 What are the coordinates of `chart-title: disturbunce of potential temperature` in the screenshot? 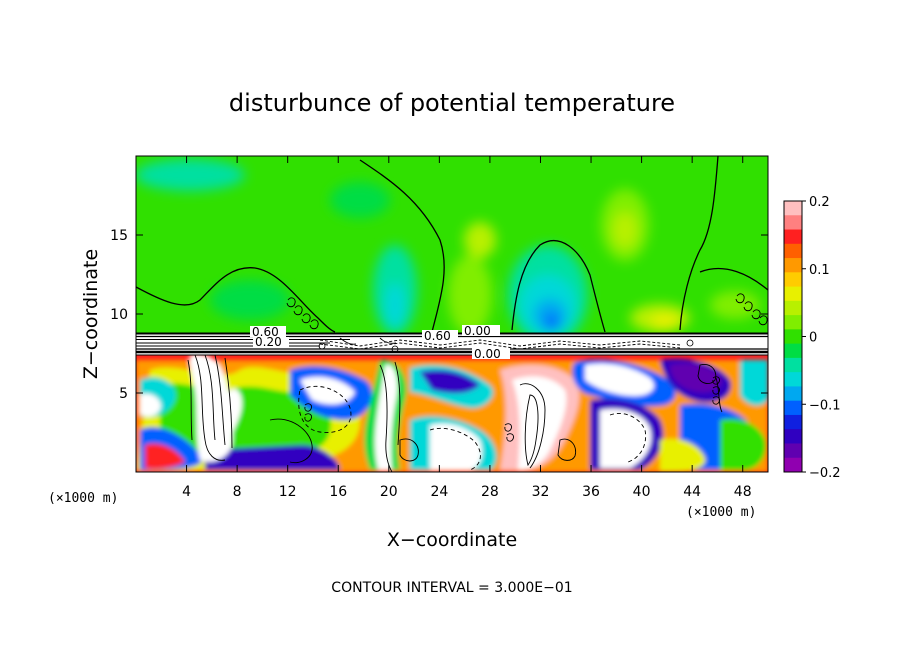 It's located at (452, 103).